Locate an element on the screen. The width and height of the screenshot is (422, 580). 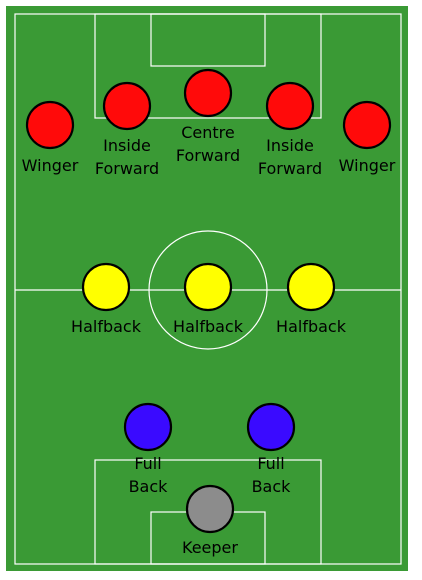
player-full-back-left: Full Back is located at coordinates (148, 449).